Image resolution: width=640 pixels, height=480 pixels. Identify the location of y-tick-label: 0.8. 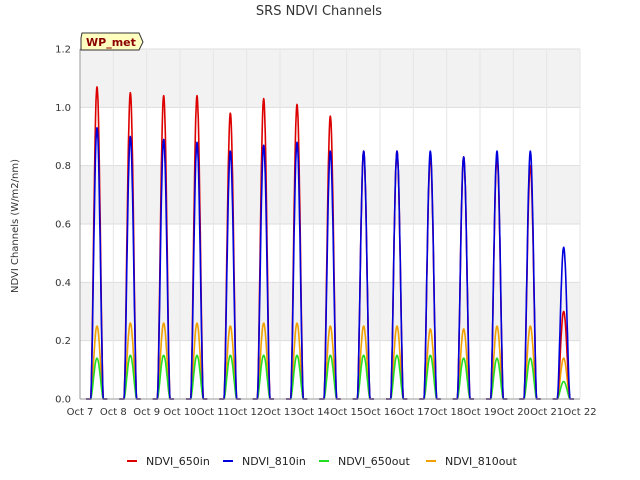
(63, 166).